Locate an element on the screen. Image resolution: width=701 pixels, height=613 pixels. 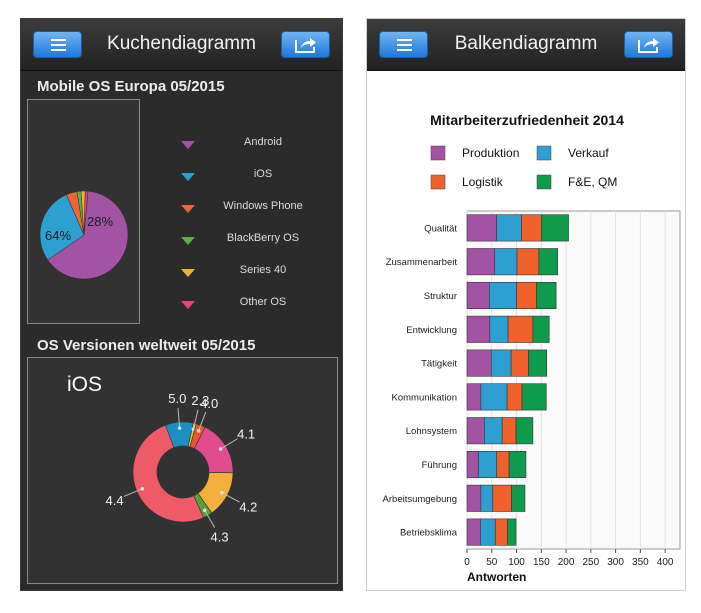
bar-lohnsystem-verkauf is located at coordinates (493, 431).